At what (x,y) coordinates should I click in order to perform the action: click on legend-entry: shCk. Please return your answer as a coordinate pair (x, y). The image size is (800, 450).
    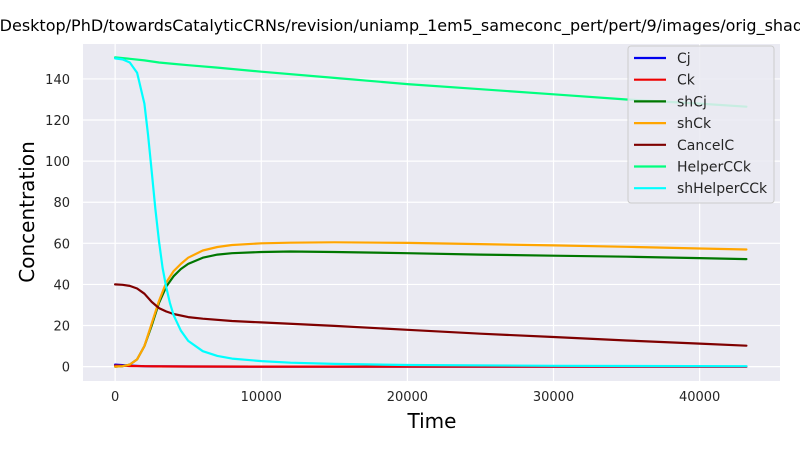
    Looking at the image, I should click on (694, 124).